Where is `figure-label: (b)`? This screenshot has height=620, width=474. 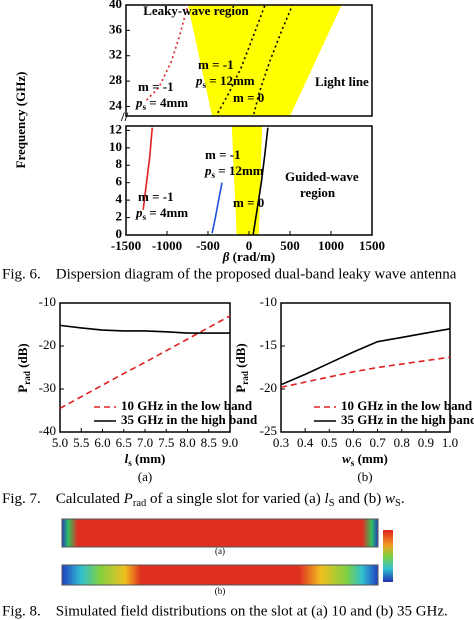
figure-label: (b) is located at coordinates (220, 591).